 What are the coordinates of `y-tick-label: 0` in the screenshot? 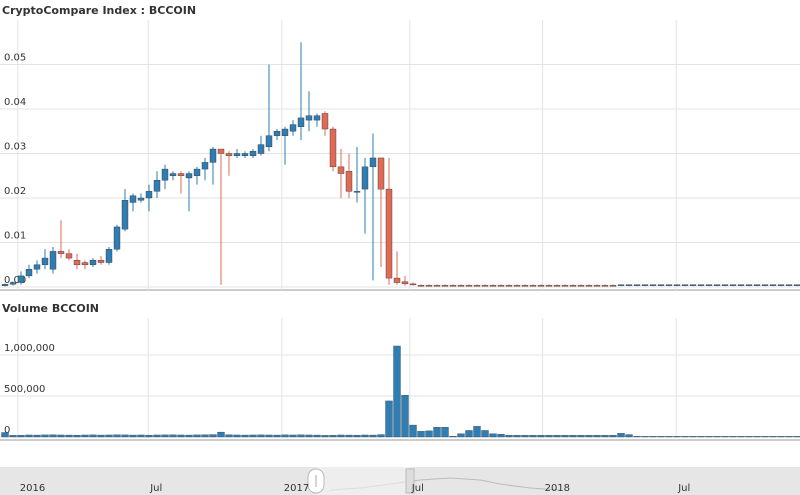 It's located at (7, 430).